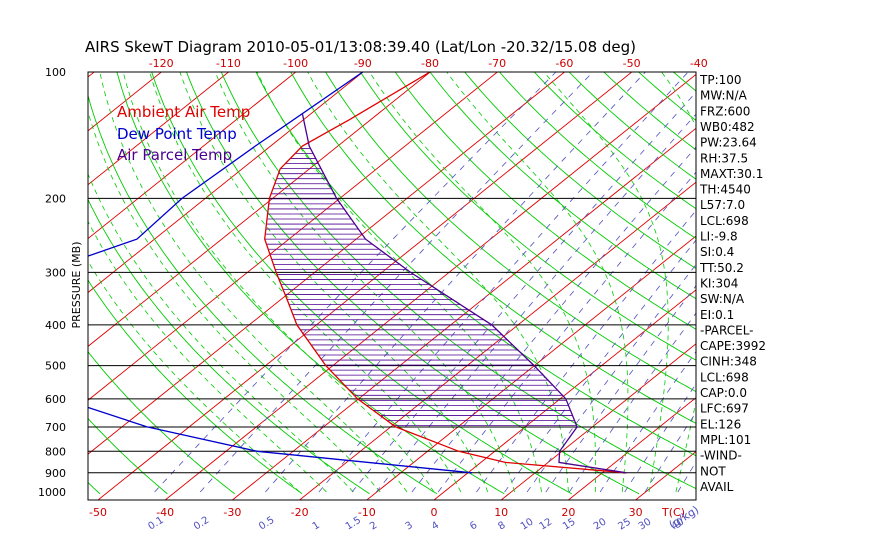 The height and width of the screenshot is (560, 870). I want to click on stat-item: MPL:101, so click(725, 440).